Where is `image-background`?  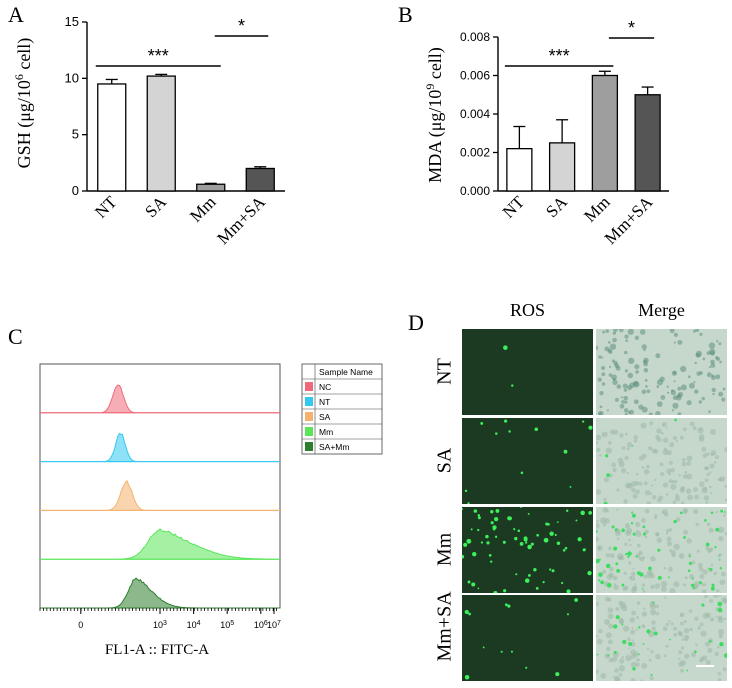
image-background is located at coordinates (527, 638).